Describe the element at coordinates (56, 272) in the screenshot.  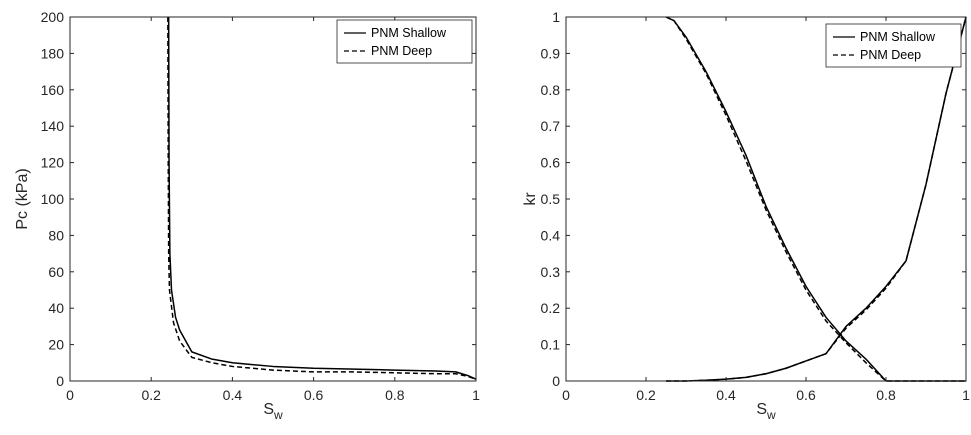
I see `y-tick-label: 60` at that location.